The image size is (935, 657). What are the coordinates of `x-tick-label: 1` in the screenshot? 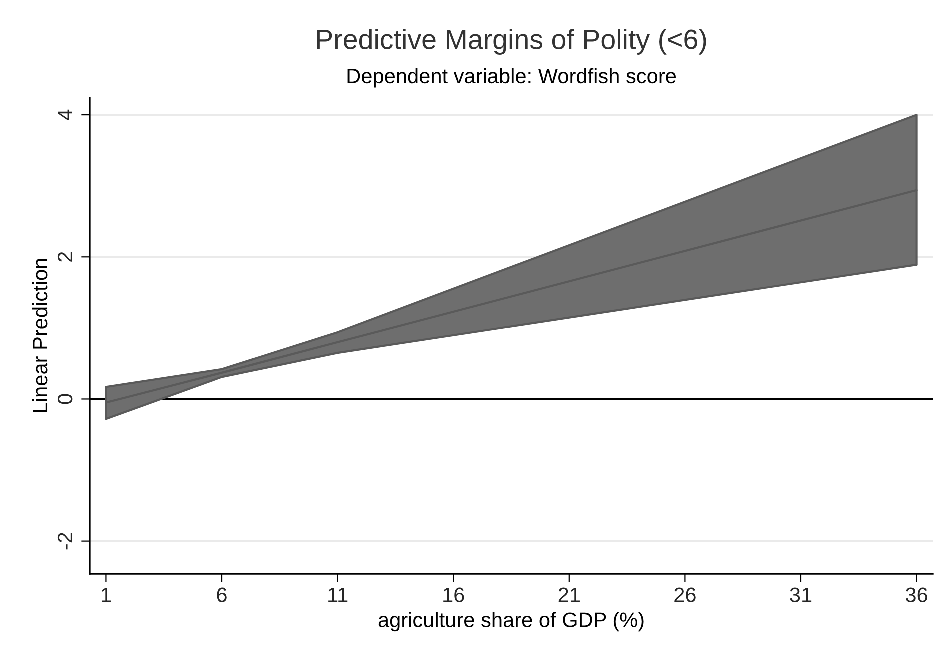 It's located at (106, 595).